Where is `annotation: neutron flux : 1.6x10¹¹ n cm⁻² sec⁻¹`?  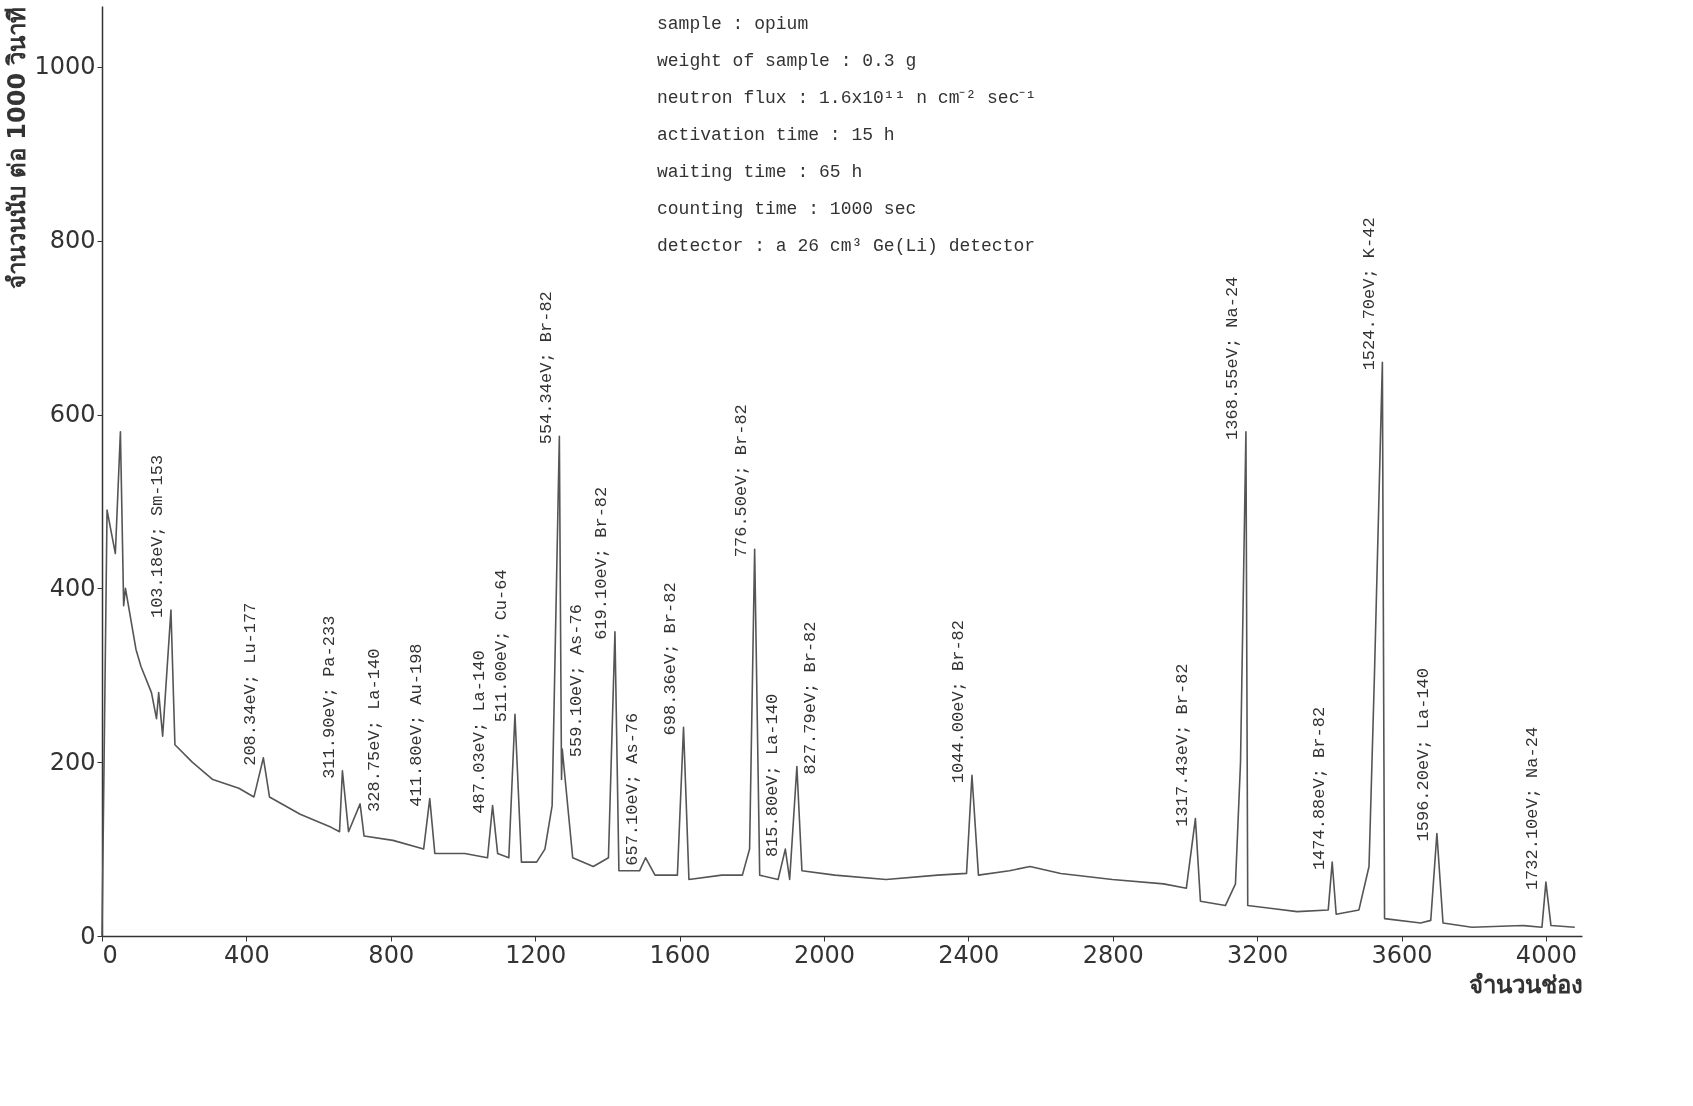 annotation: neutron flux : 1.6x10¹¹ n cm⁻² sec⁻¹ is located at coordinates (847, 98).